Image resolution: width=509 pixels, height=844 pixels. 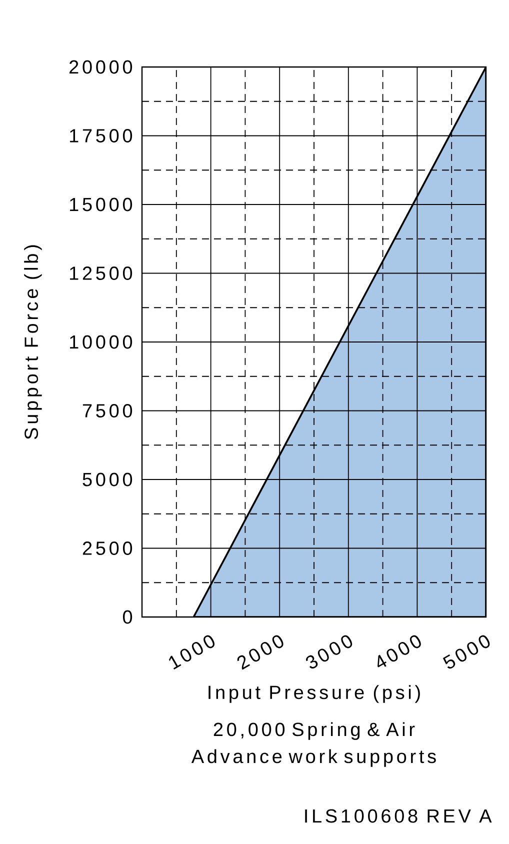 What do you see at coordinates (33, 342) in the screenshot?
I see `y-axis-title: Support Force (lb)` at bounding box center [33, 342].